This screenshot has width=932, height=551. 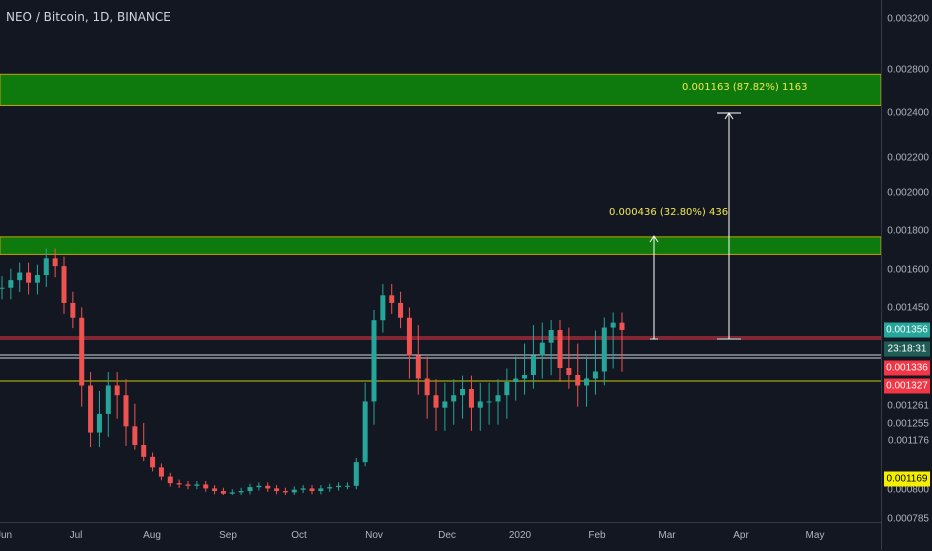 I want to click on price-tag: 0.001327, so click(x=907, y=386).